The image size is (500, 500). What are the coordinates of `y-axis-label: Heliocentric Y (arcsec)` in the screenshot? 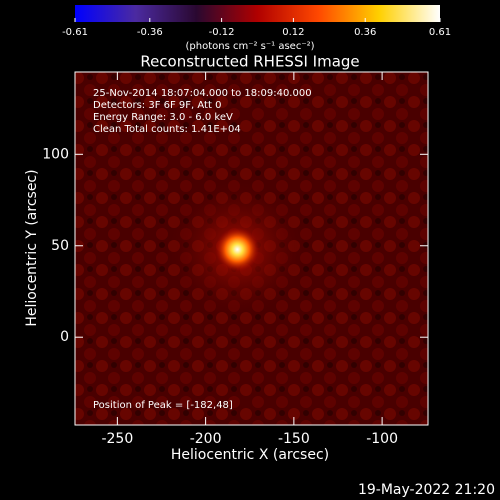 It's located at (32, 247).